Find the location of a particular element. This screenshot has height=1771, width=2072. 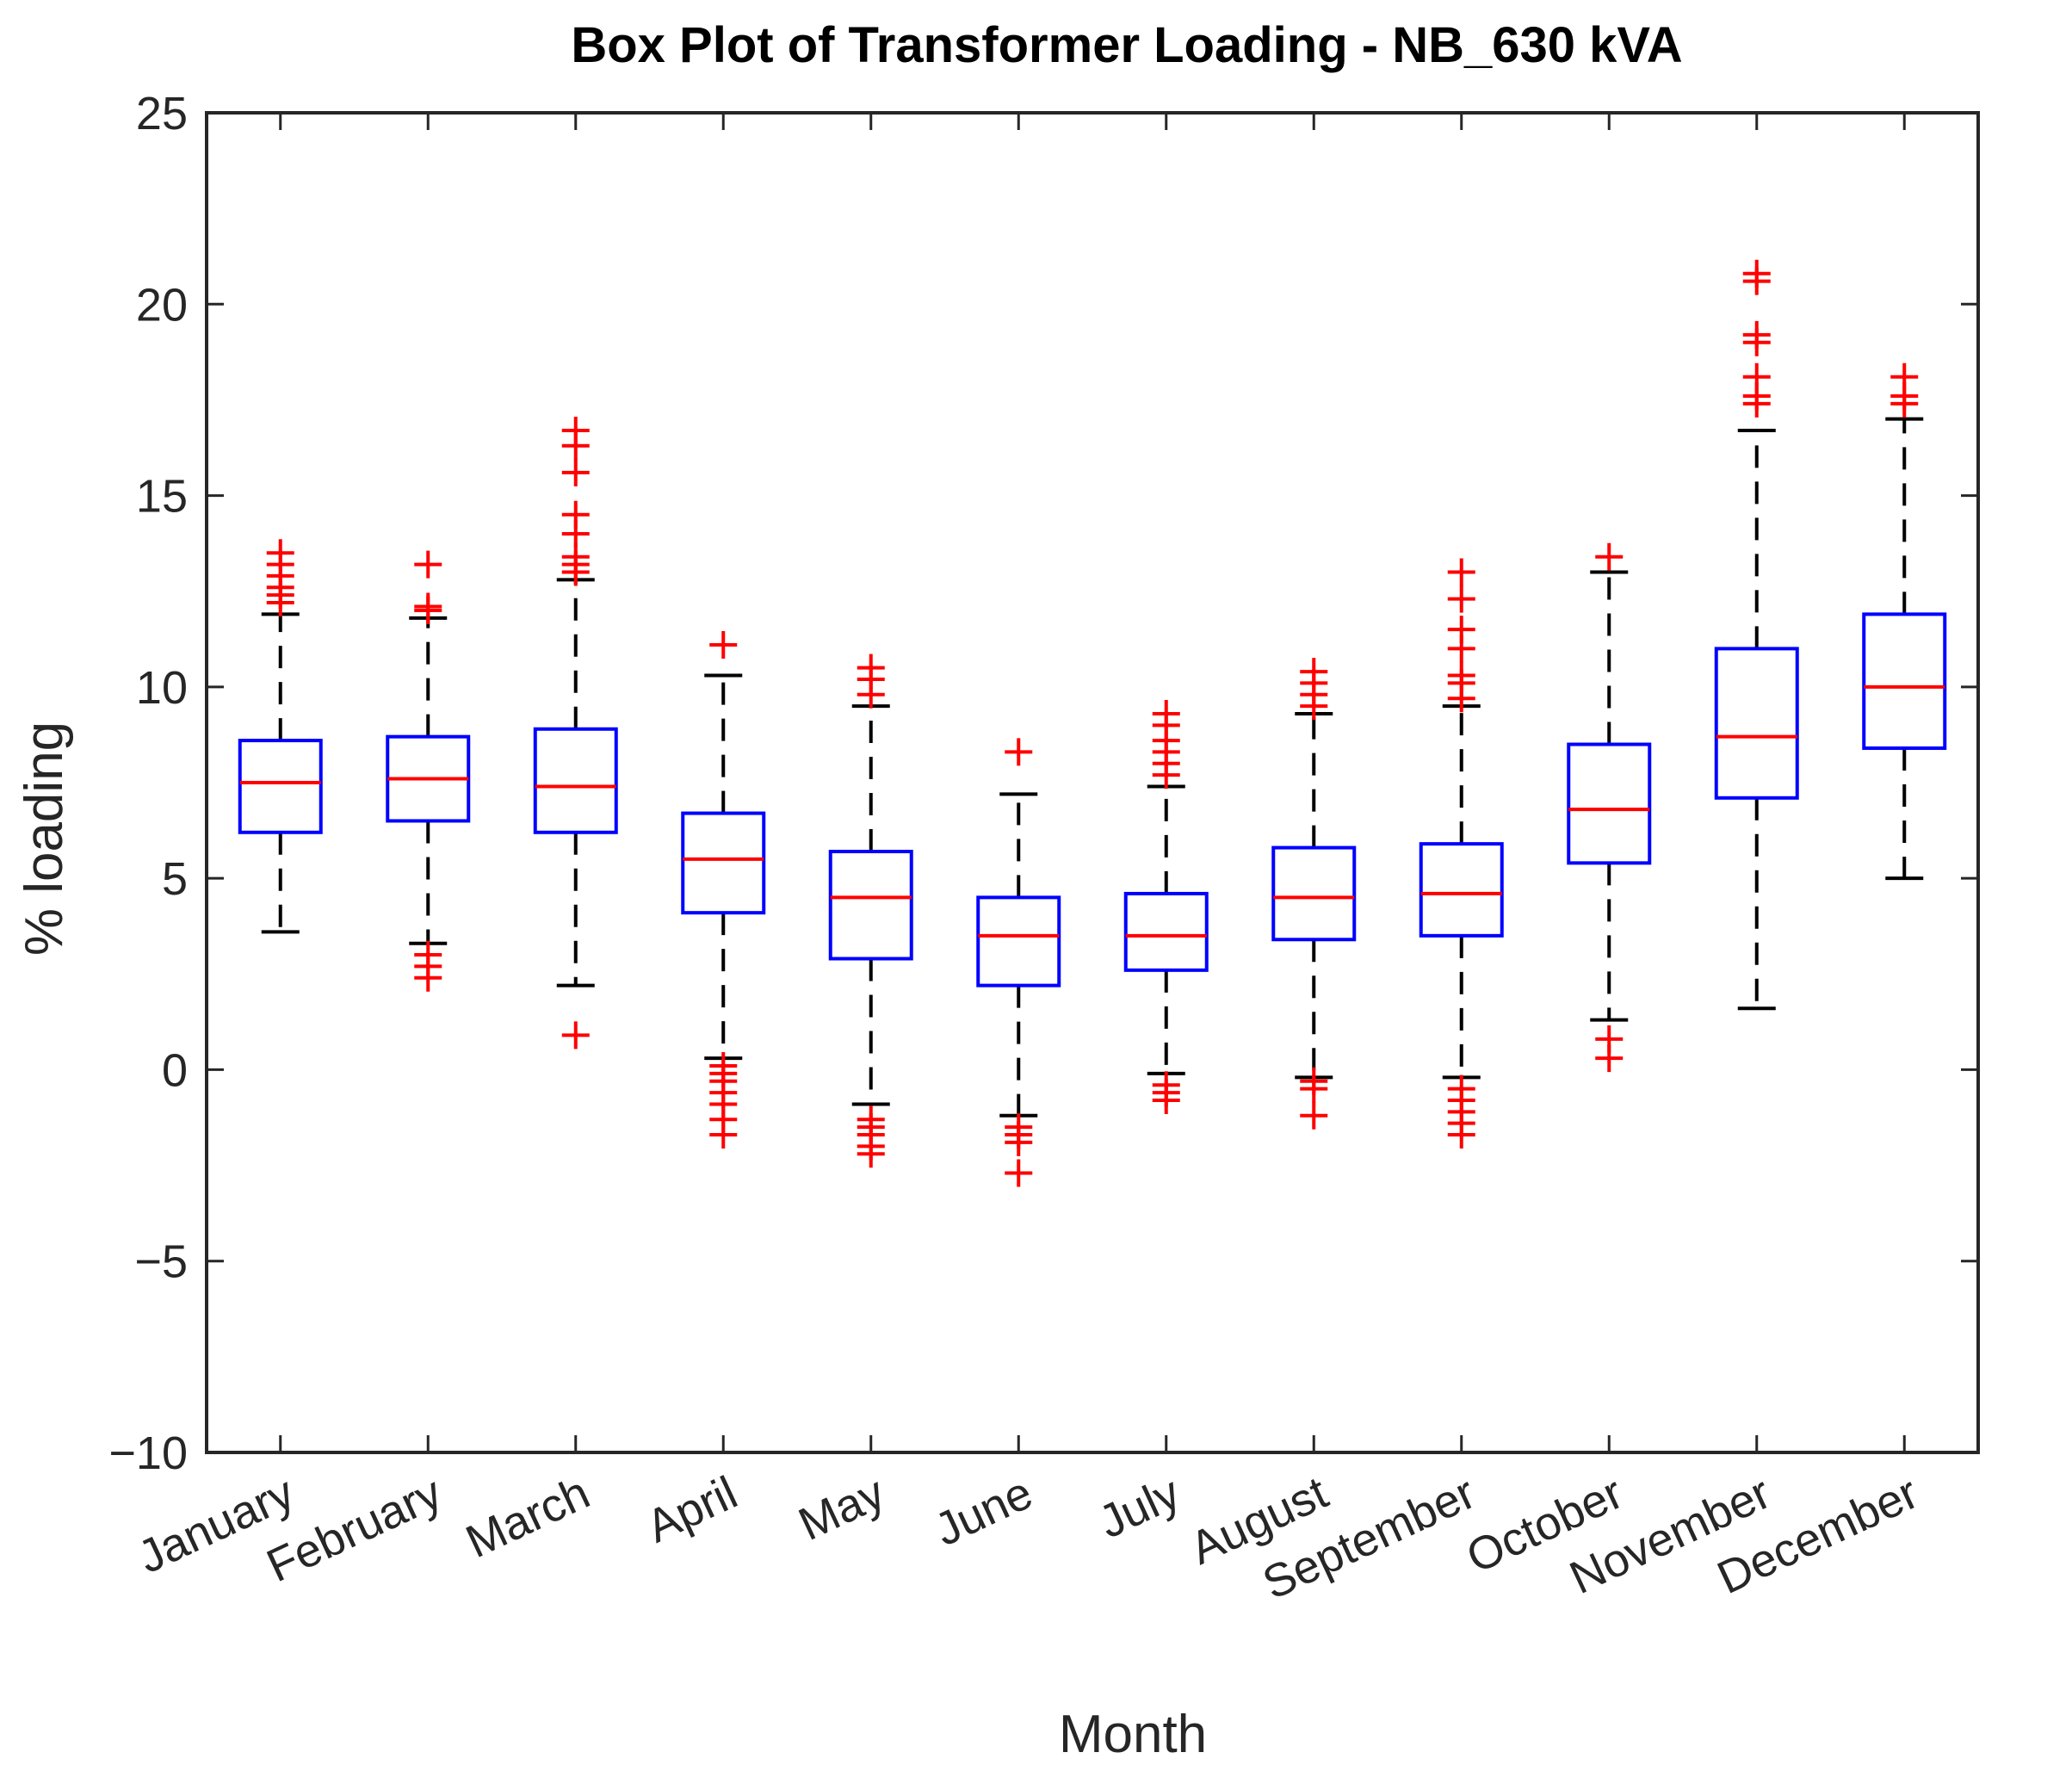

x-tick-label: March is located at coordinates (528, 1517).